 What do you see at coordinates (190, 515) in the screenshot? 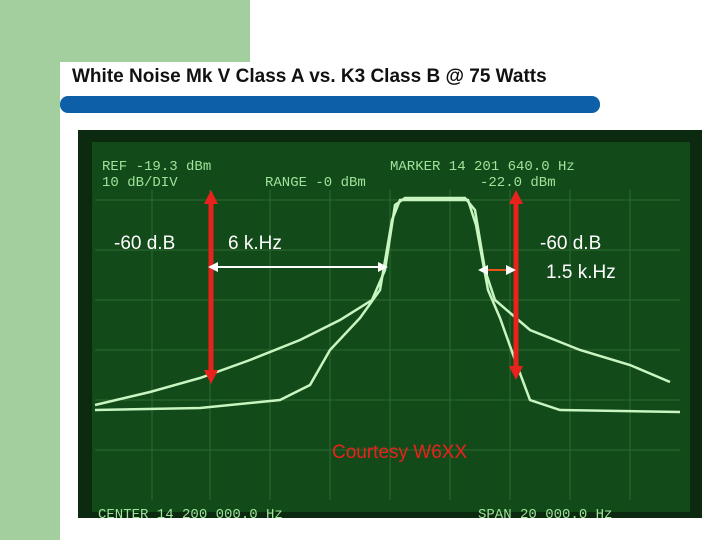
I see `screen-center: CENTER 14 200 000.0 Hz` at bounding box center [190, 515].